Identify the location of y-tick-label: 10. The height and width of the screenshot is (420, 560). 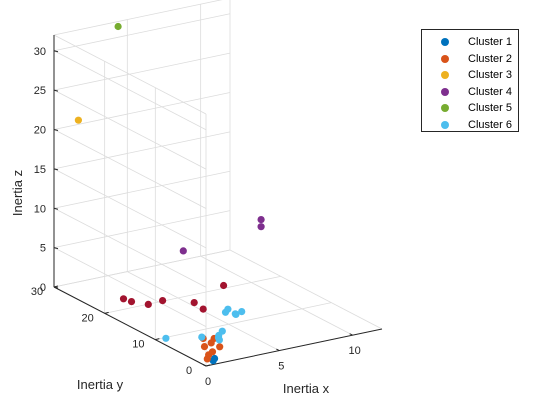
(138, 345).